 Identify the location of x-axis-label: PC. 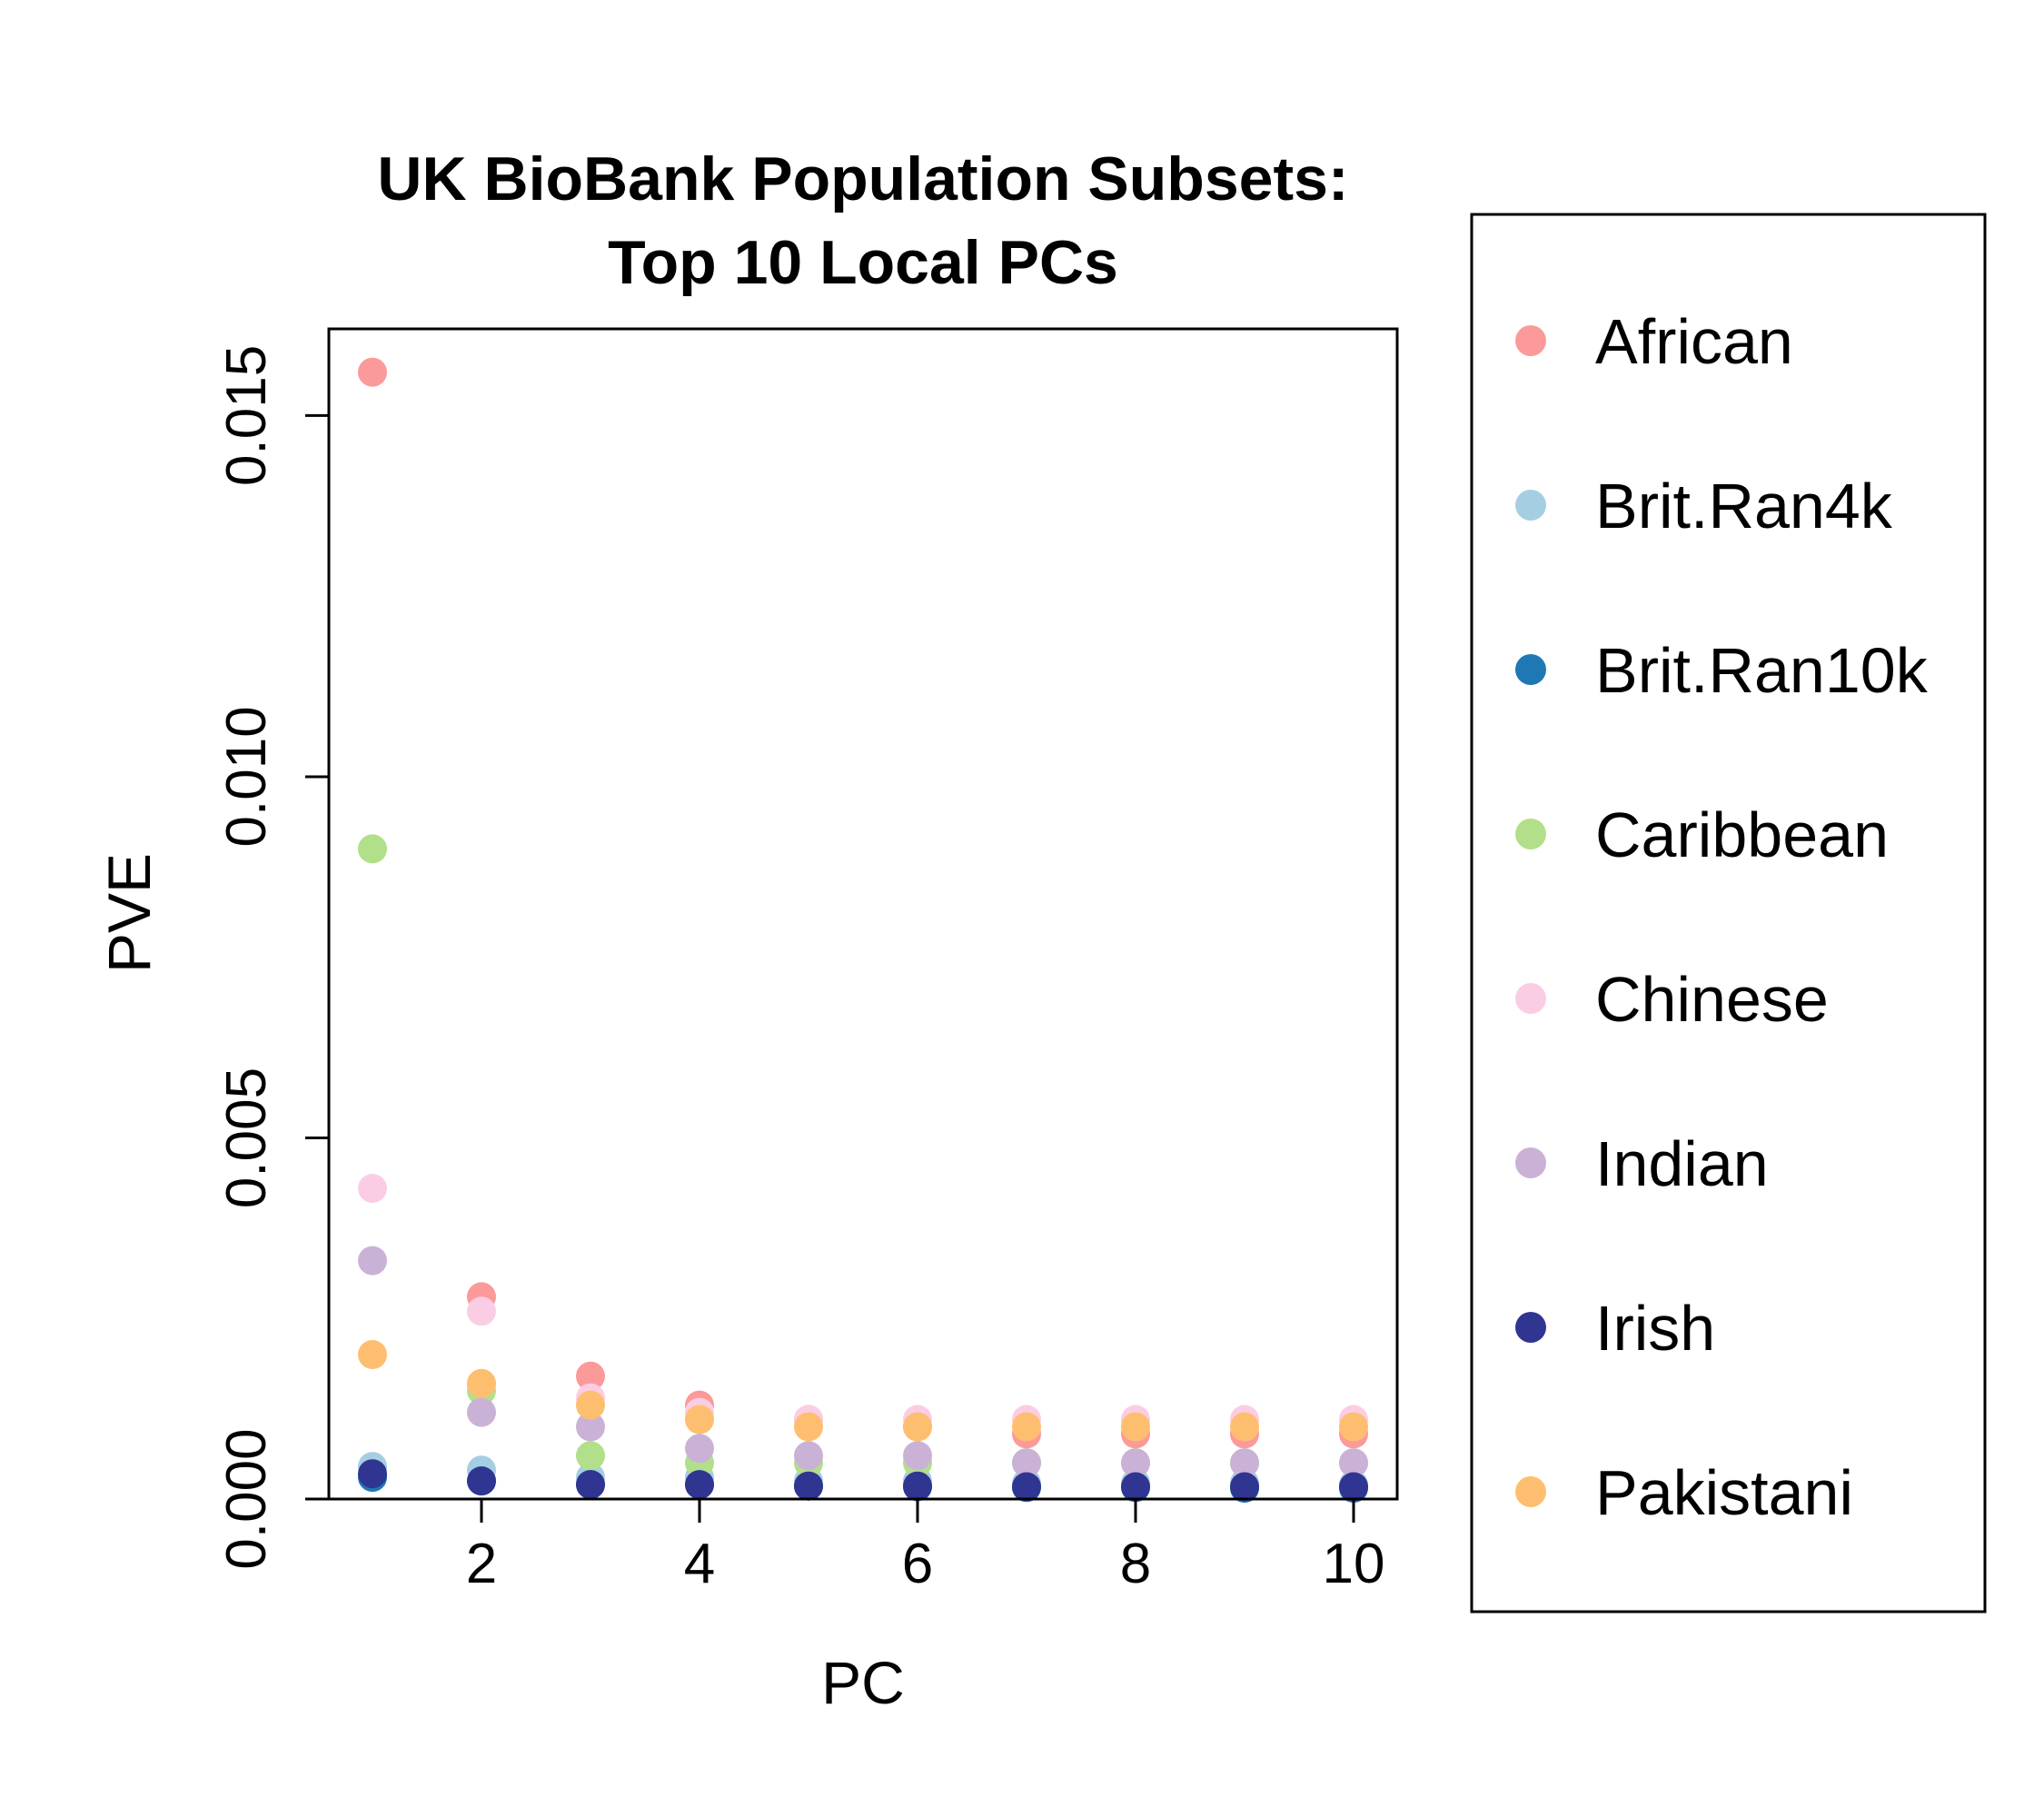
(863, 1682).